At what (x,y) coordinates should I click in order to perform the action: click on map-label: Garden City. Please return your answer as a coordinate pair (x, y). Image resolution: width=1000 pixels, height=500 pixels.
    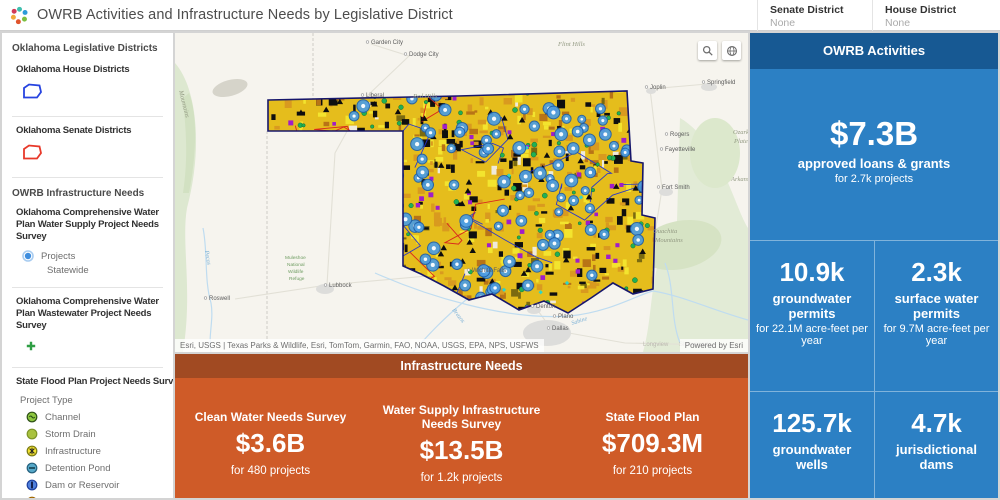
    Looking at the image, I should click on (387, 43).